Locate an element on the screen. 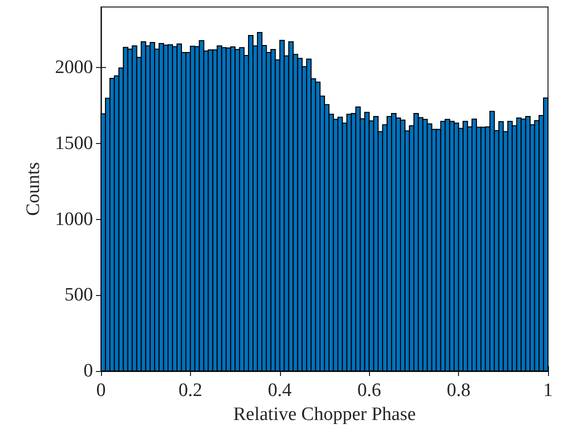 This screenshot has width=573, height=435. x-tick-label: 0.4 is located at coordinates (280, 390).